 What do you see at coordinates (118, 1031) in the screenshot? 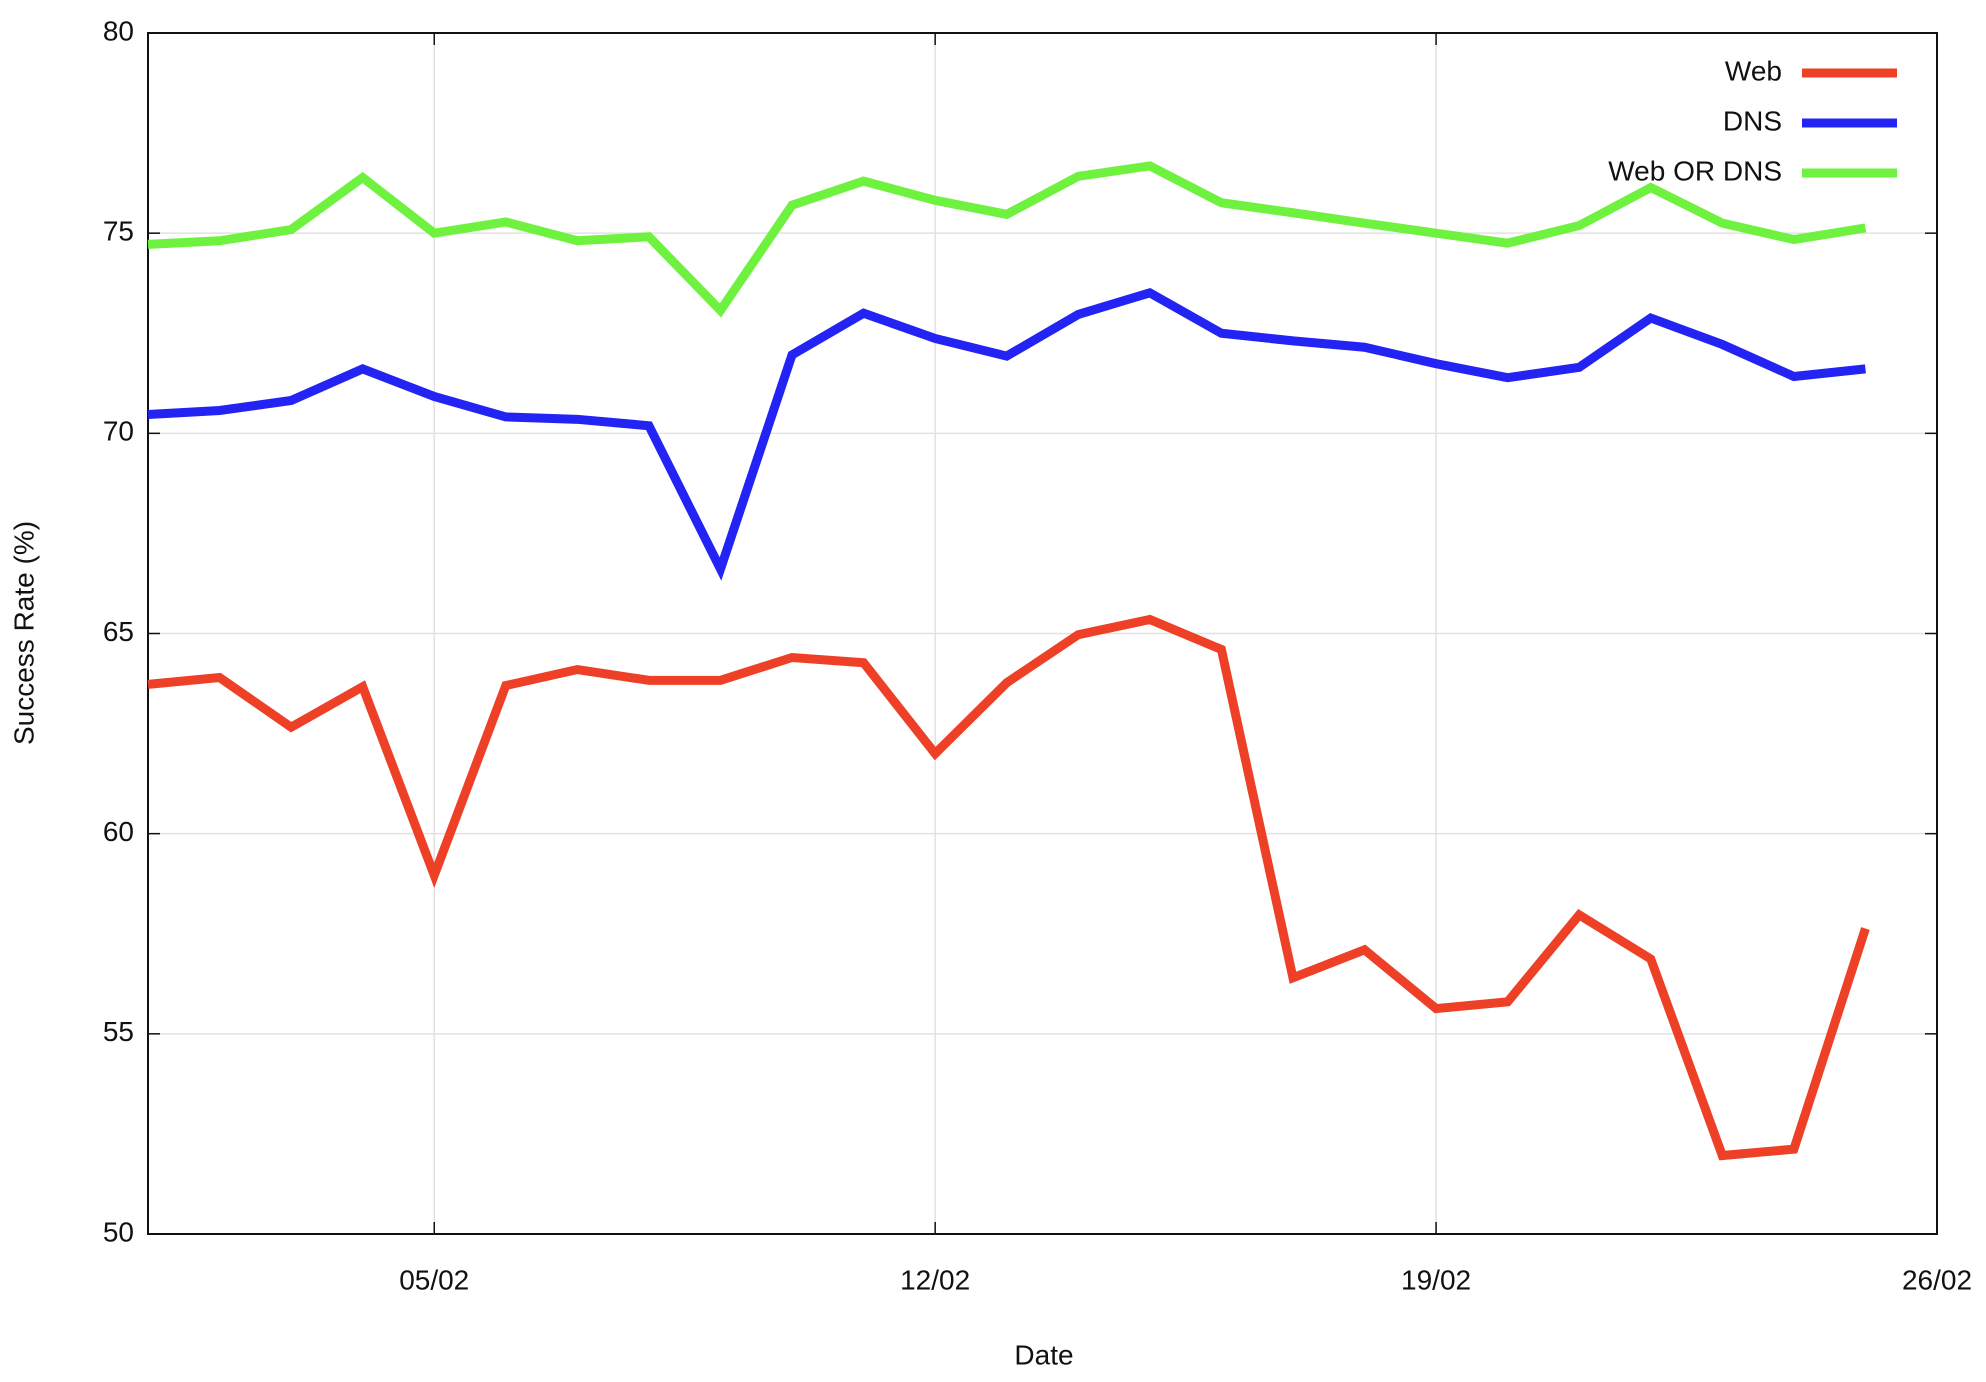
I see `y-tick-label: 55` at bounding box center [118, 1031].